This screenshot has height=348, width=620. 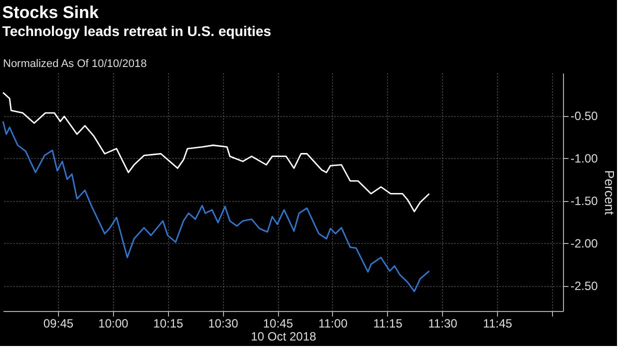 I want to click on x-tick-label: 11:15, so click(x=388, y=323).